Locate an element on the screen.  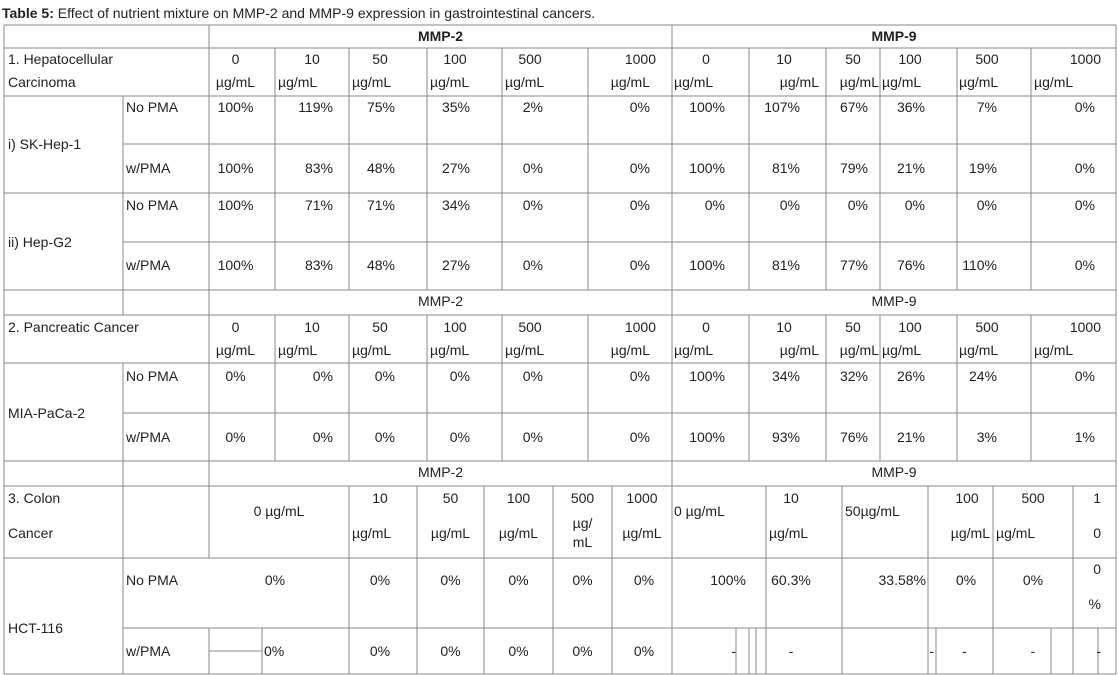
cell-line-label: MIA-PaCa-2 is located at coordinates (47, 413).